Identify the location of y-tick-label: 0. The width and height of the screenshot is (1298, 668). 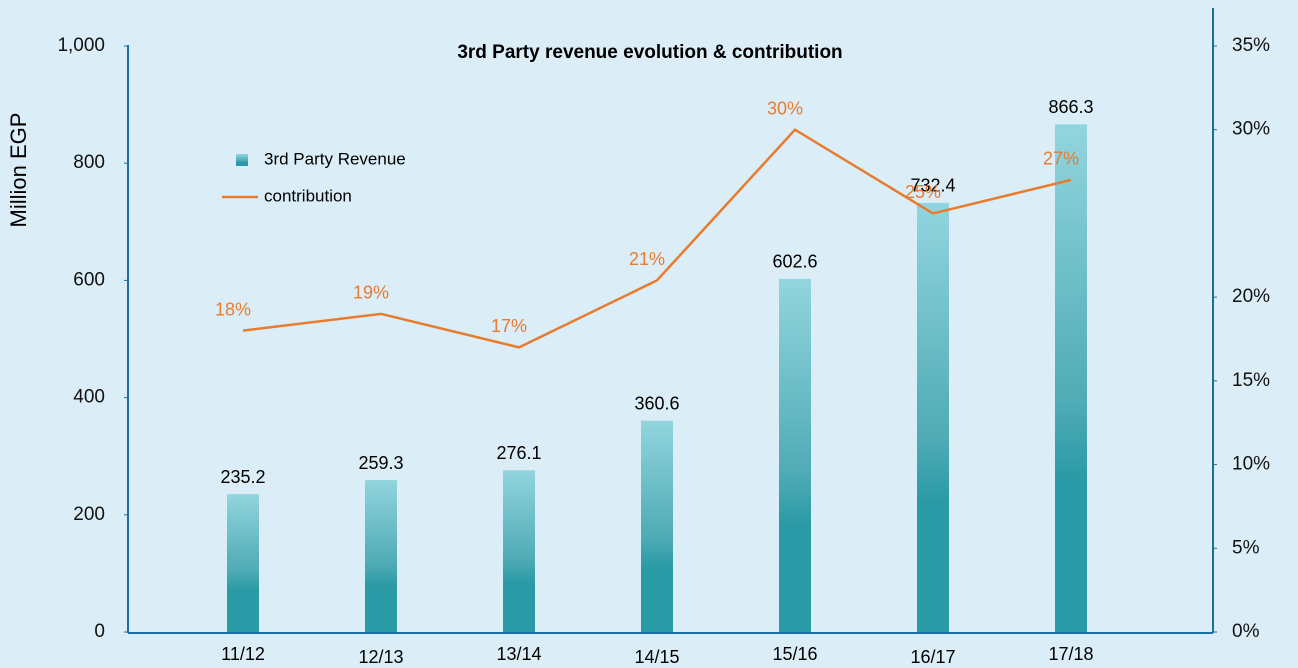
(99, 631).